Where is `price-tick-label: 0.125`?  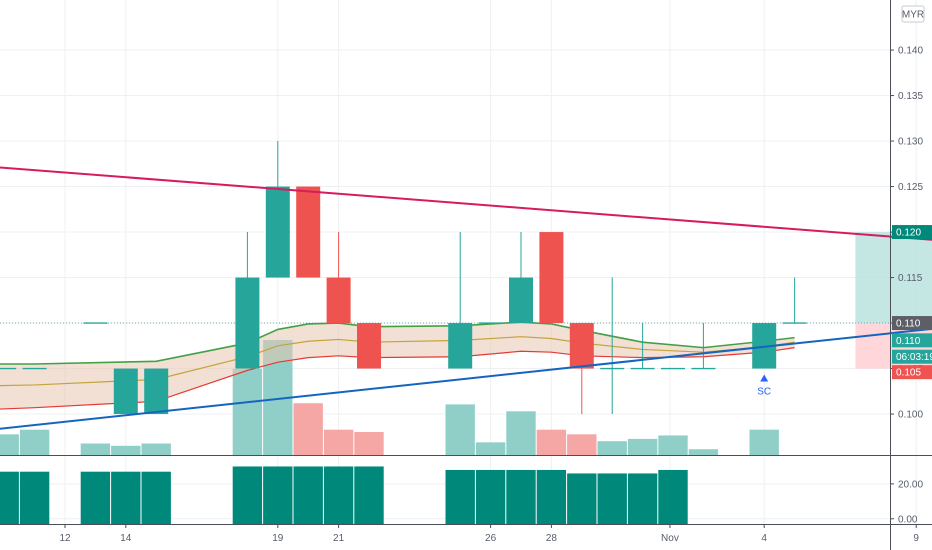
price-tick-label: 0.125 is located at coordinates (910, 187).